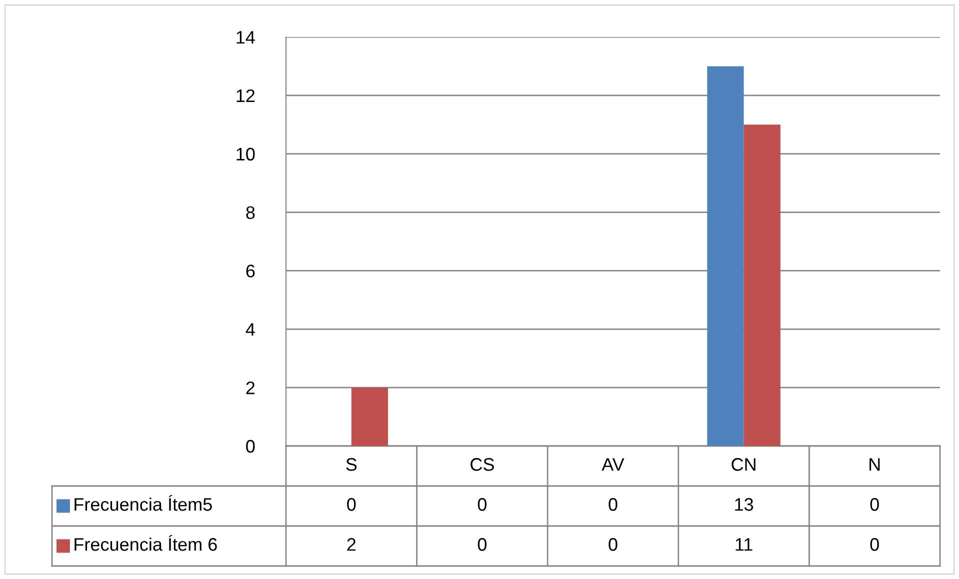  Describe the element at coordinates (145, 543) in the screenshot. I see `legend-label: Frecuencia Ítem 6` at that location.